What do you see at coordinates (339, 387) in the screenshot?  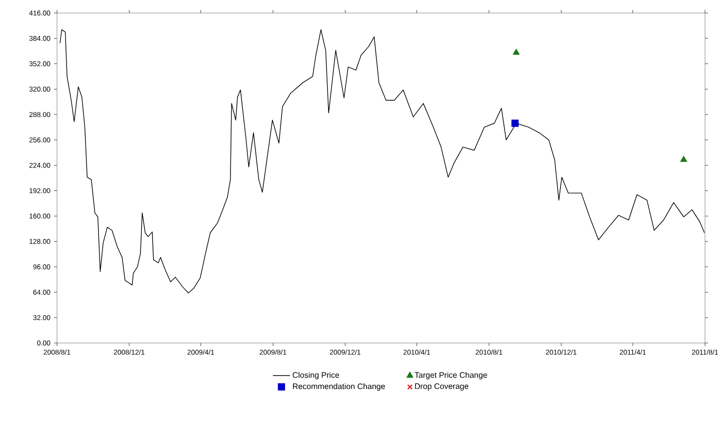 I see `legend-label: Recommendation Change` at bounding box center [339, 387].